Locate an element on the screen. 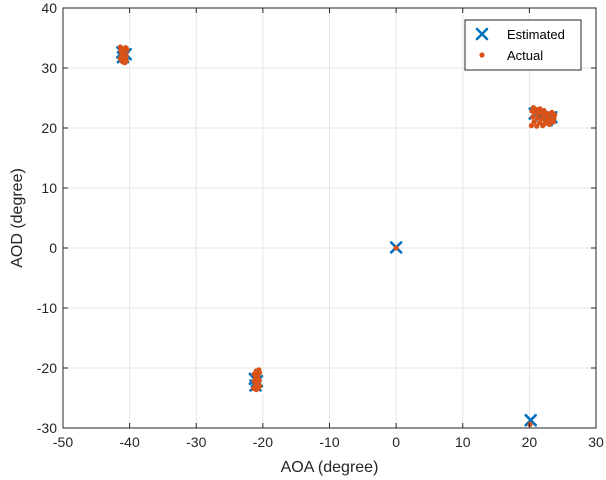 The image size is (606, 480). legend-box is located at coordinates (523, 45).